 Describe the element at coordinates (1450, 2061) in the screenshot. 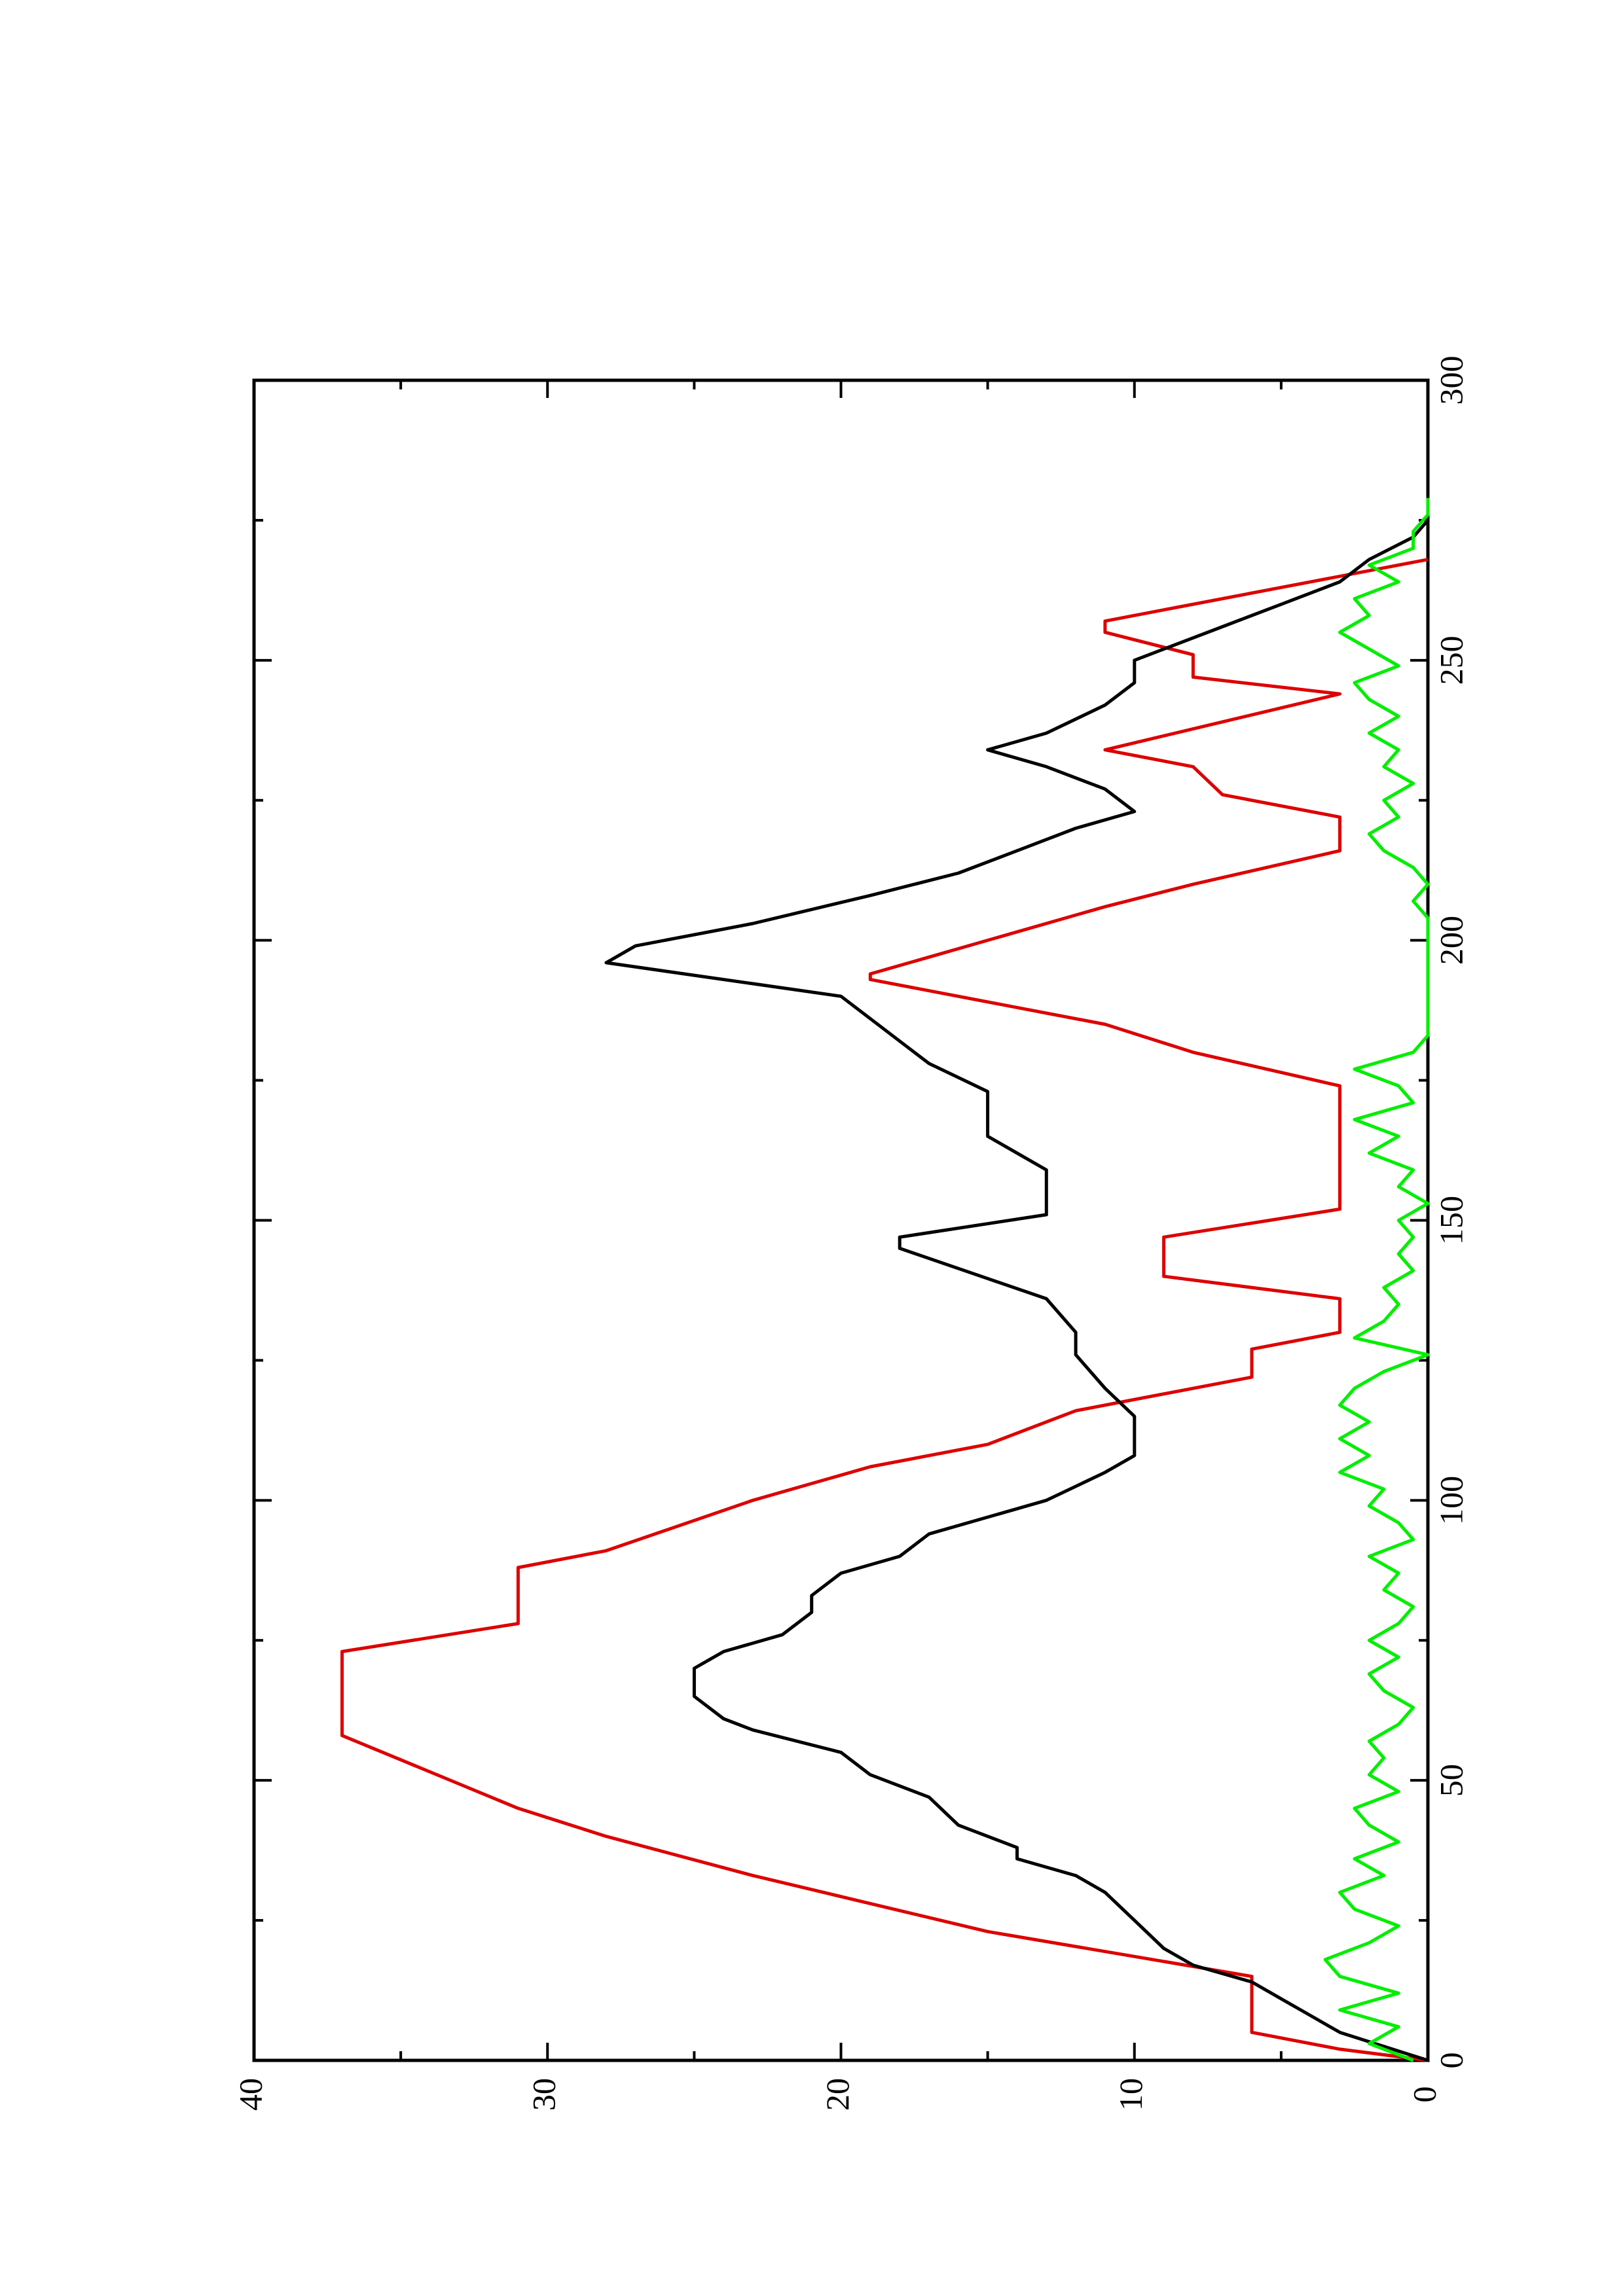

I see `x-tick-label: 0` at that location.